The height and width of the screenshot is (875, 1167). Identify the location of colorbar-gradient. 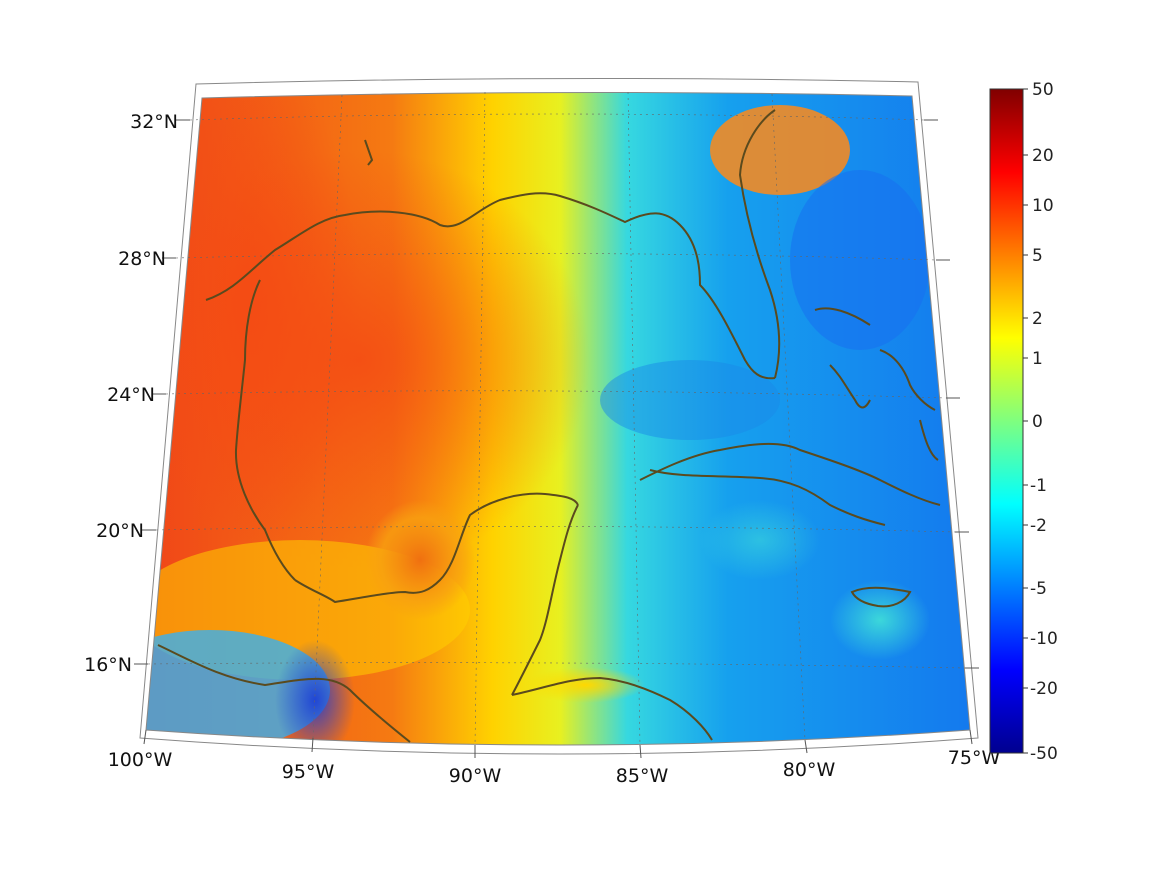
(1006, 421).